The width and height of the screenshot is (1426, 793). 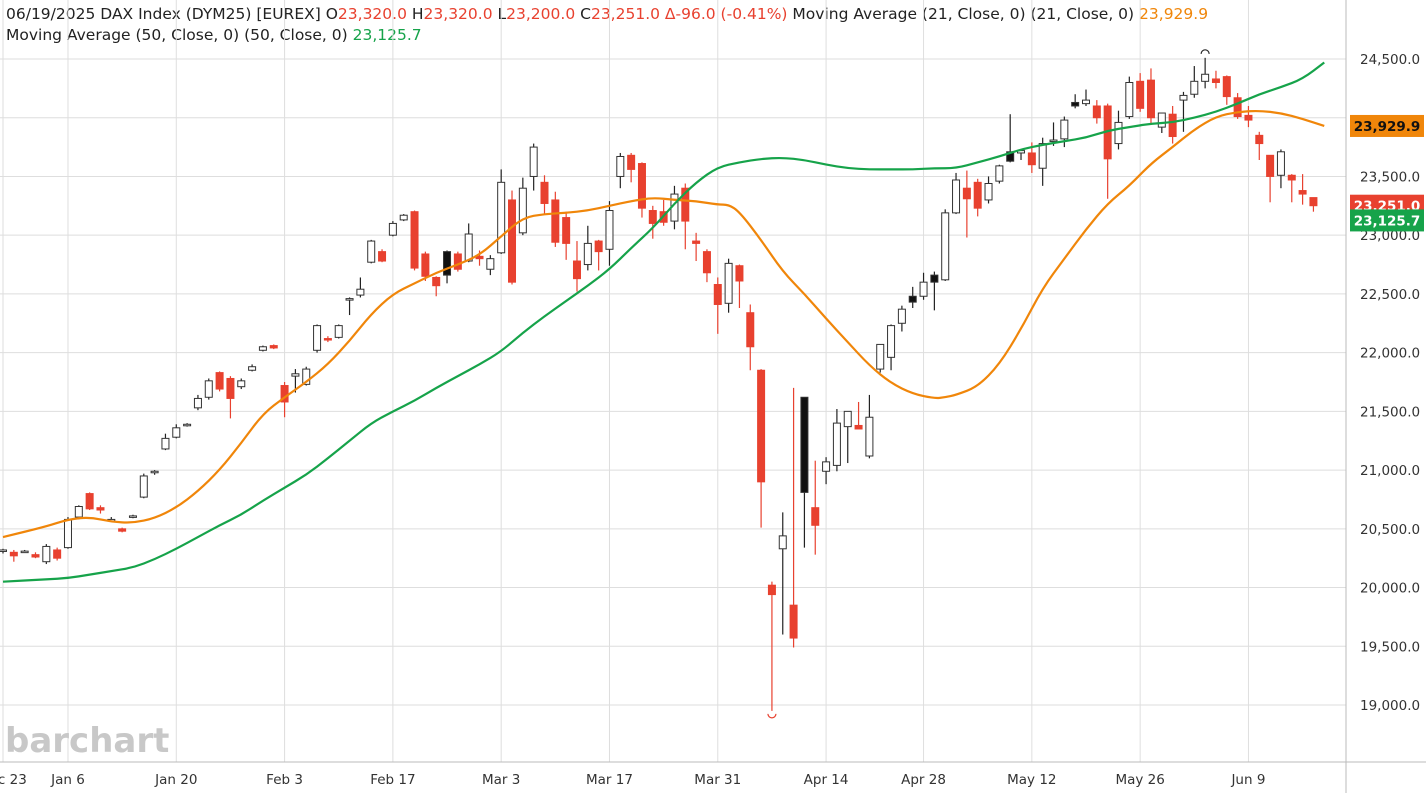 What do you see at coordinates (625, 14) in the screenshot?
I see `header-close: 23,251.0` at bounding box center [625, 14].